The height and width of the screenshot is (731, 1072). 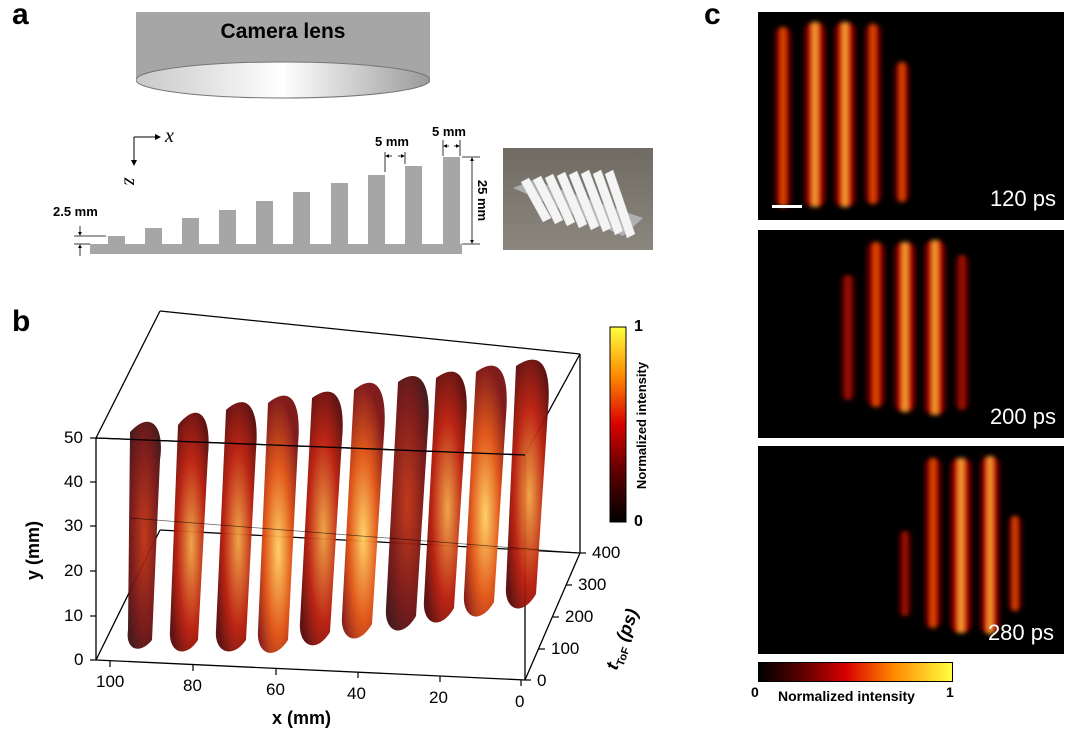 I want to click on frame-200ps-time: 200 ps, so click(x=1022, y=416).